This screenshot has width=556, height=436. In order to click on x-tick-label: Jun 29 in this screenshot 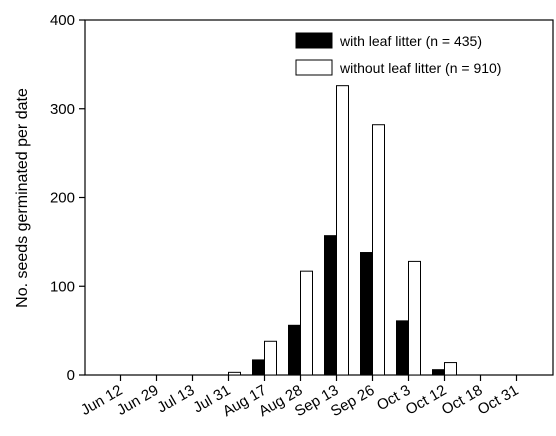, I will do `click(138, 400)`.